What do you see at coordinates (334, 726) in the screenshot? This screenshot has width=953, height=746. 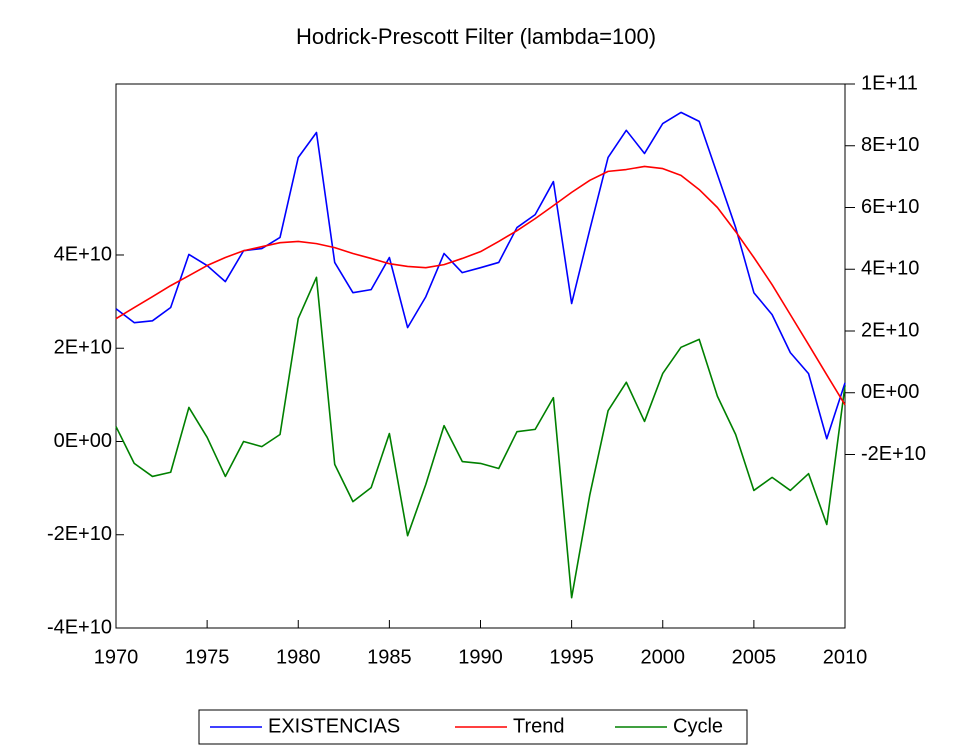 I see `legend-label: EXISTENCIAS` at bounding box center [334, 726].